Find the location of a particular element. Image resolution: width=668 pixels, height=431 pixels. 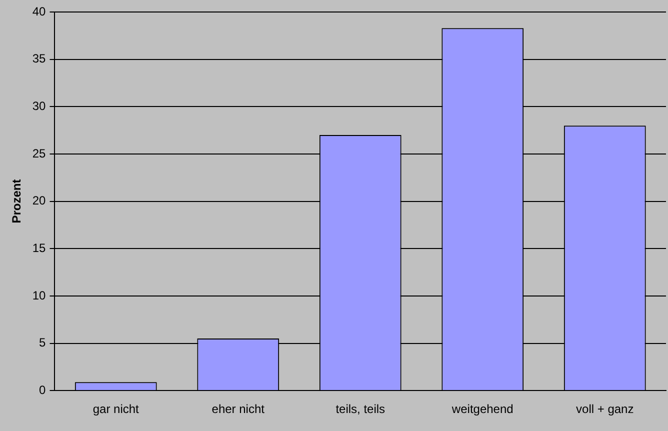

x-tick-label: teils, teils is located at coordinates (361, 409).